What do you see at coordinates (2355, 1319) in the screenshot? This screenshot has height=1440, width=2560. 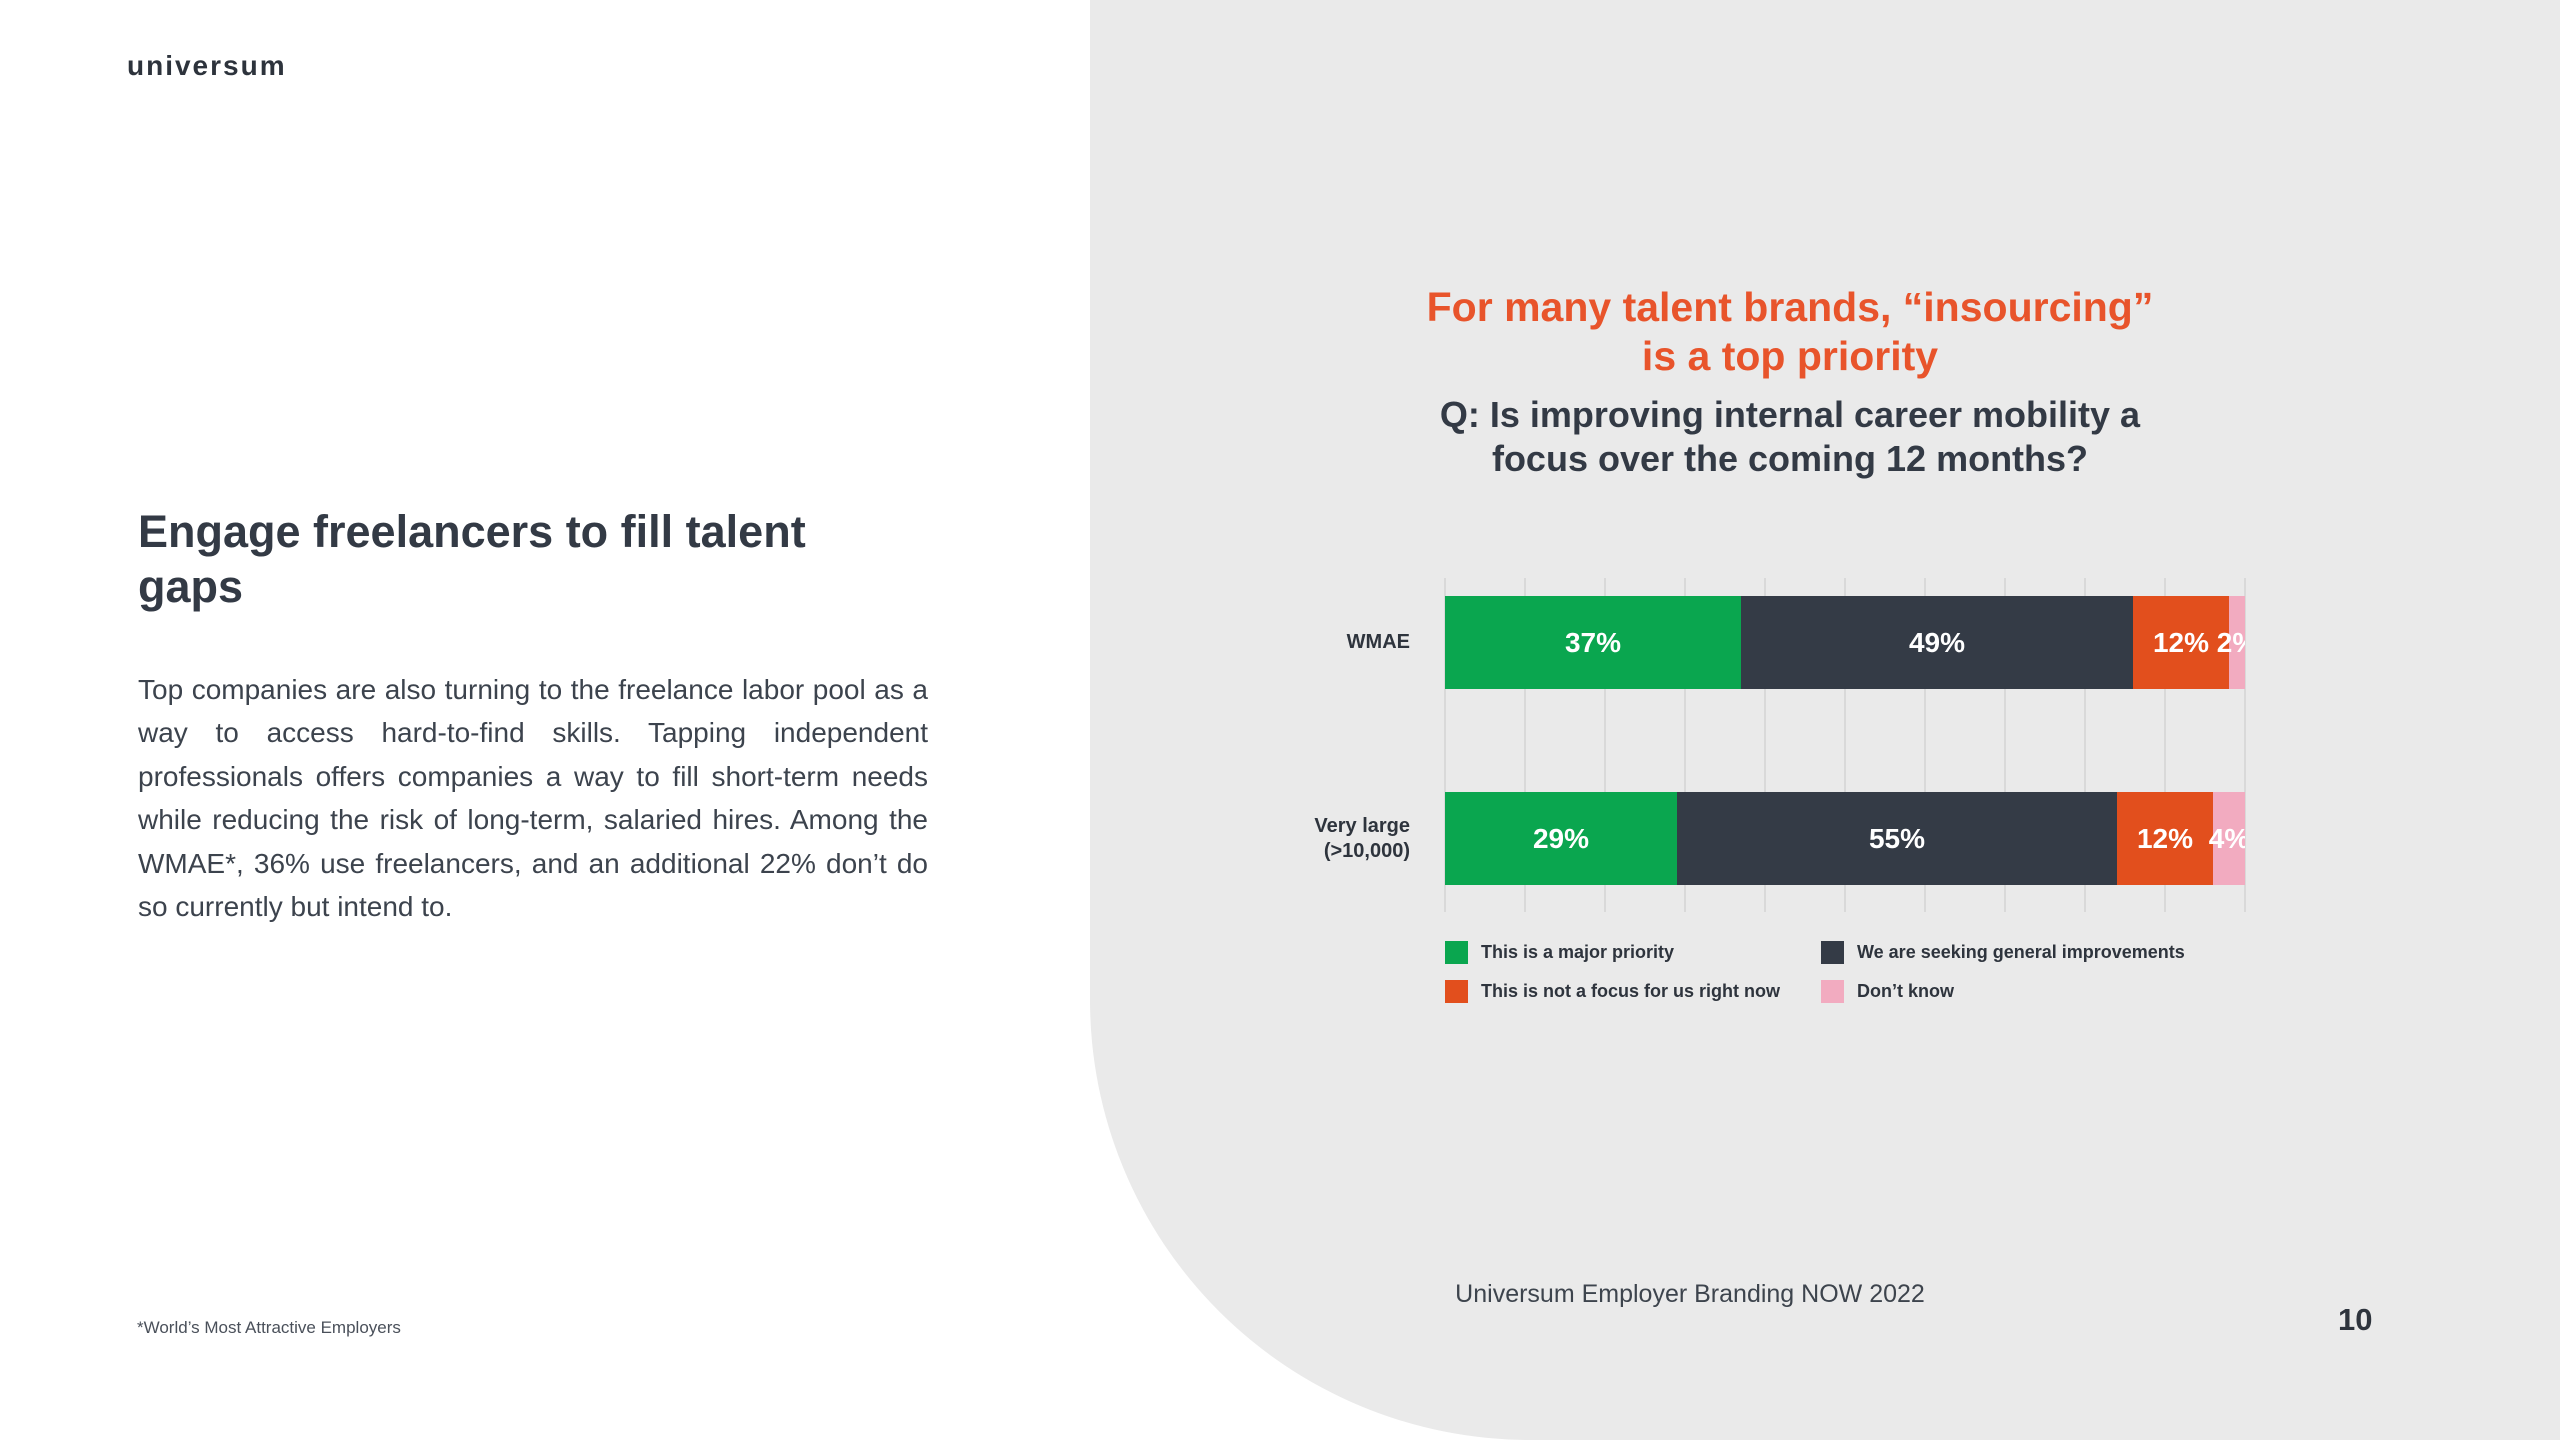 I see `page-number: 10` at bounding box center [2355, 1319].